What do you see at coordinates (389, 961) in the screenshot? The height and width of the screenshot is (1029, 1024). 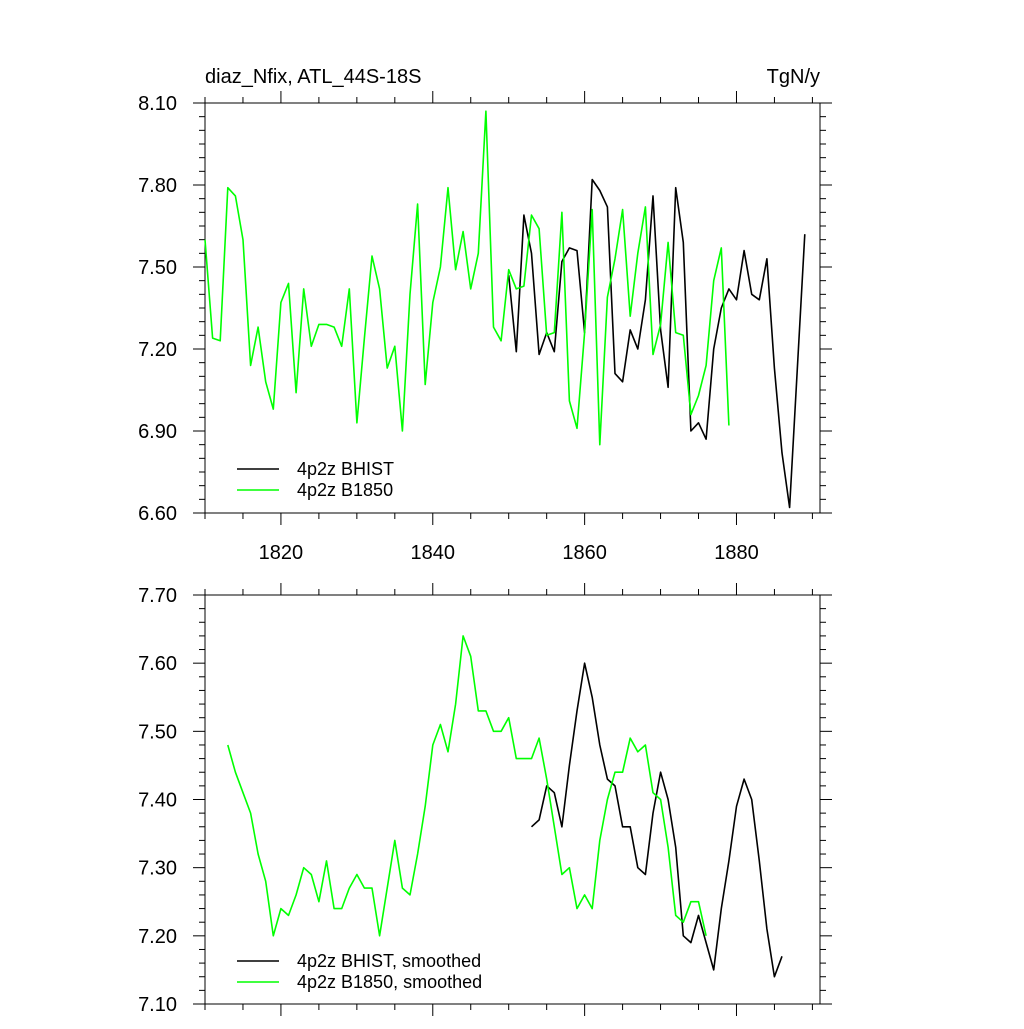 I see `legend-2-bhist-label: 4p2z BHIST, smoothed` at bounding box center [389, 961].